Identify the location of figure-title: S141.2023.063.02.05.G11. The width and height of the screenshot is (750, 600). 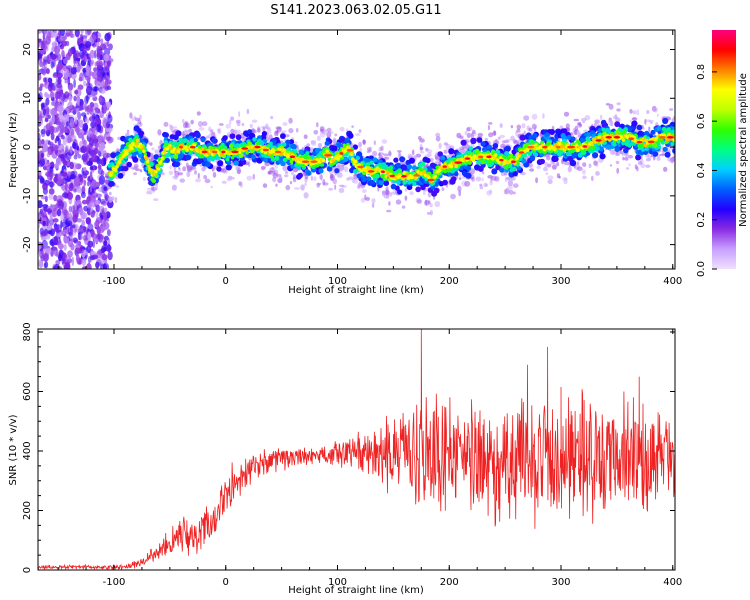
(355, 10).